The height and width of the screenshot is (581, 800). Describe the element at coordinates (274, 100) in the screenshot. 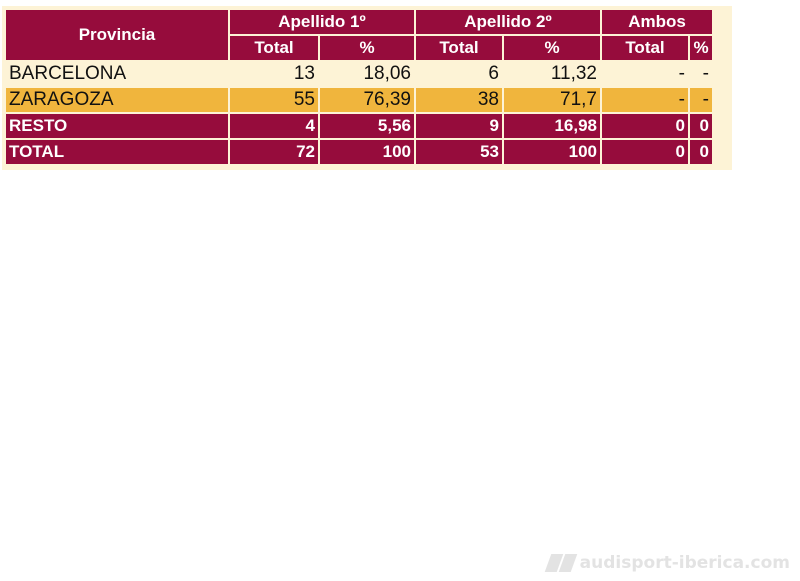

I see `cell-apellido-1-total: 55` at that location.